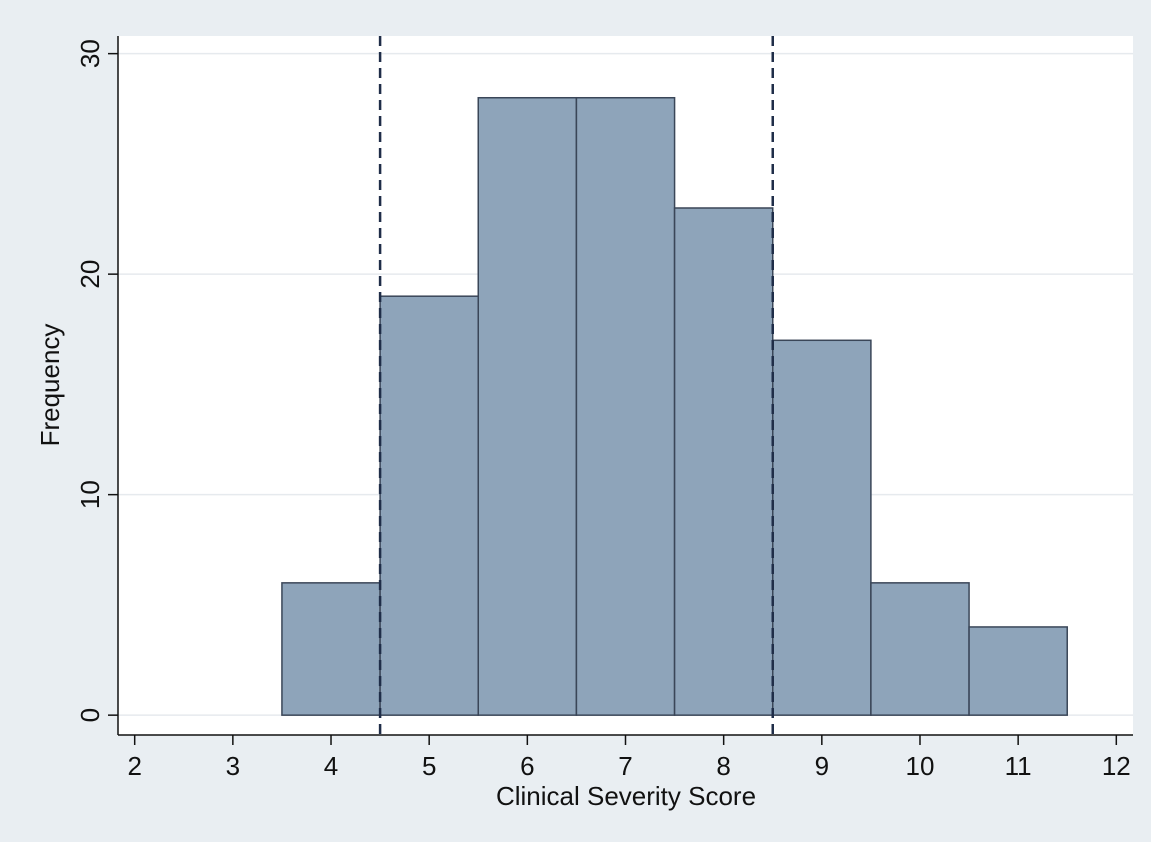 The width and height of the screenshot is (1151, 842). Describe the element at coordinates (331, 766) in the screenshot. I see `x-tick-label: 4` at that location.